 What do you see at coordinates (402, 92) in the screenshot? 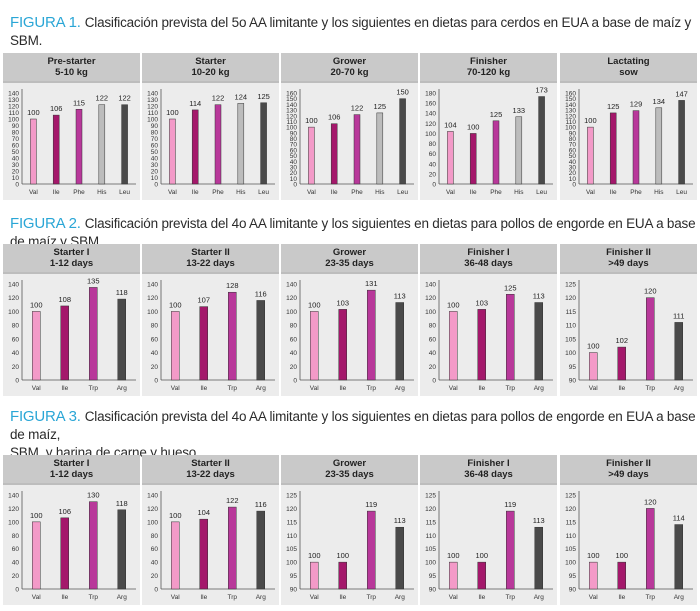
I see `data-label: 150` at bounding box center [402, 92].